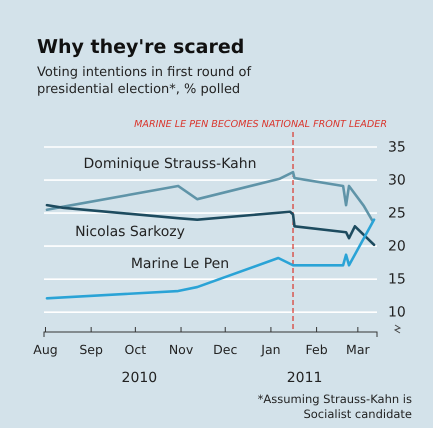  Describe the element at coordinates (144, 81) in the screenshot. I see `chart-subtitle: Voting intentions in first round of presidential election*, % polled` at that location.